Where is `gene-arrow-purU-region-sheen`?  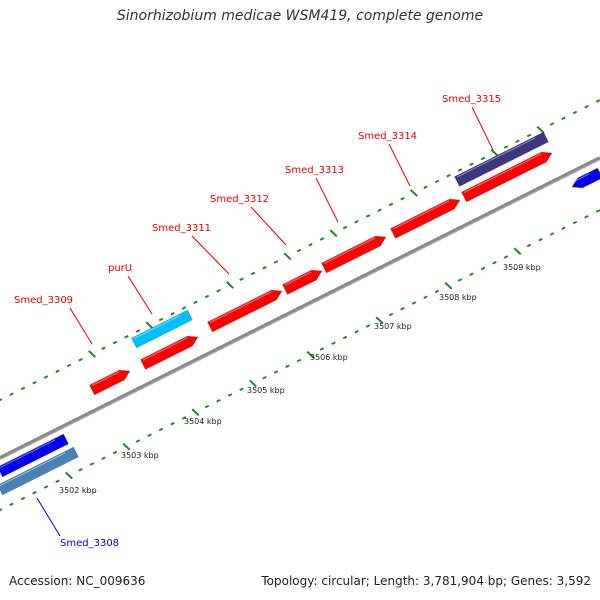
gene-arrow-purU-region-sheen is located at coordinates (165, 349).